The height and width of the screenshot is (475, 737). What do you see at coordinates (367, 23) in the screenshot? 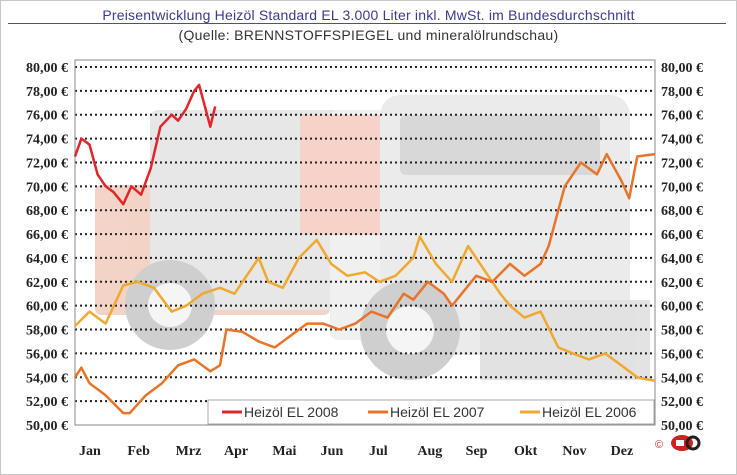
I see `title-underline` at bounding box center [367, 23].